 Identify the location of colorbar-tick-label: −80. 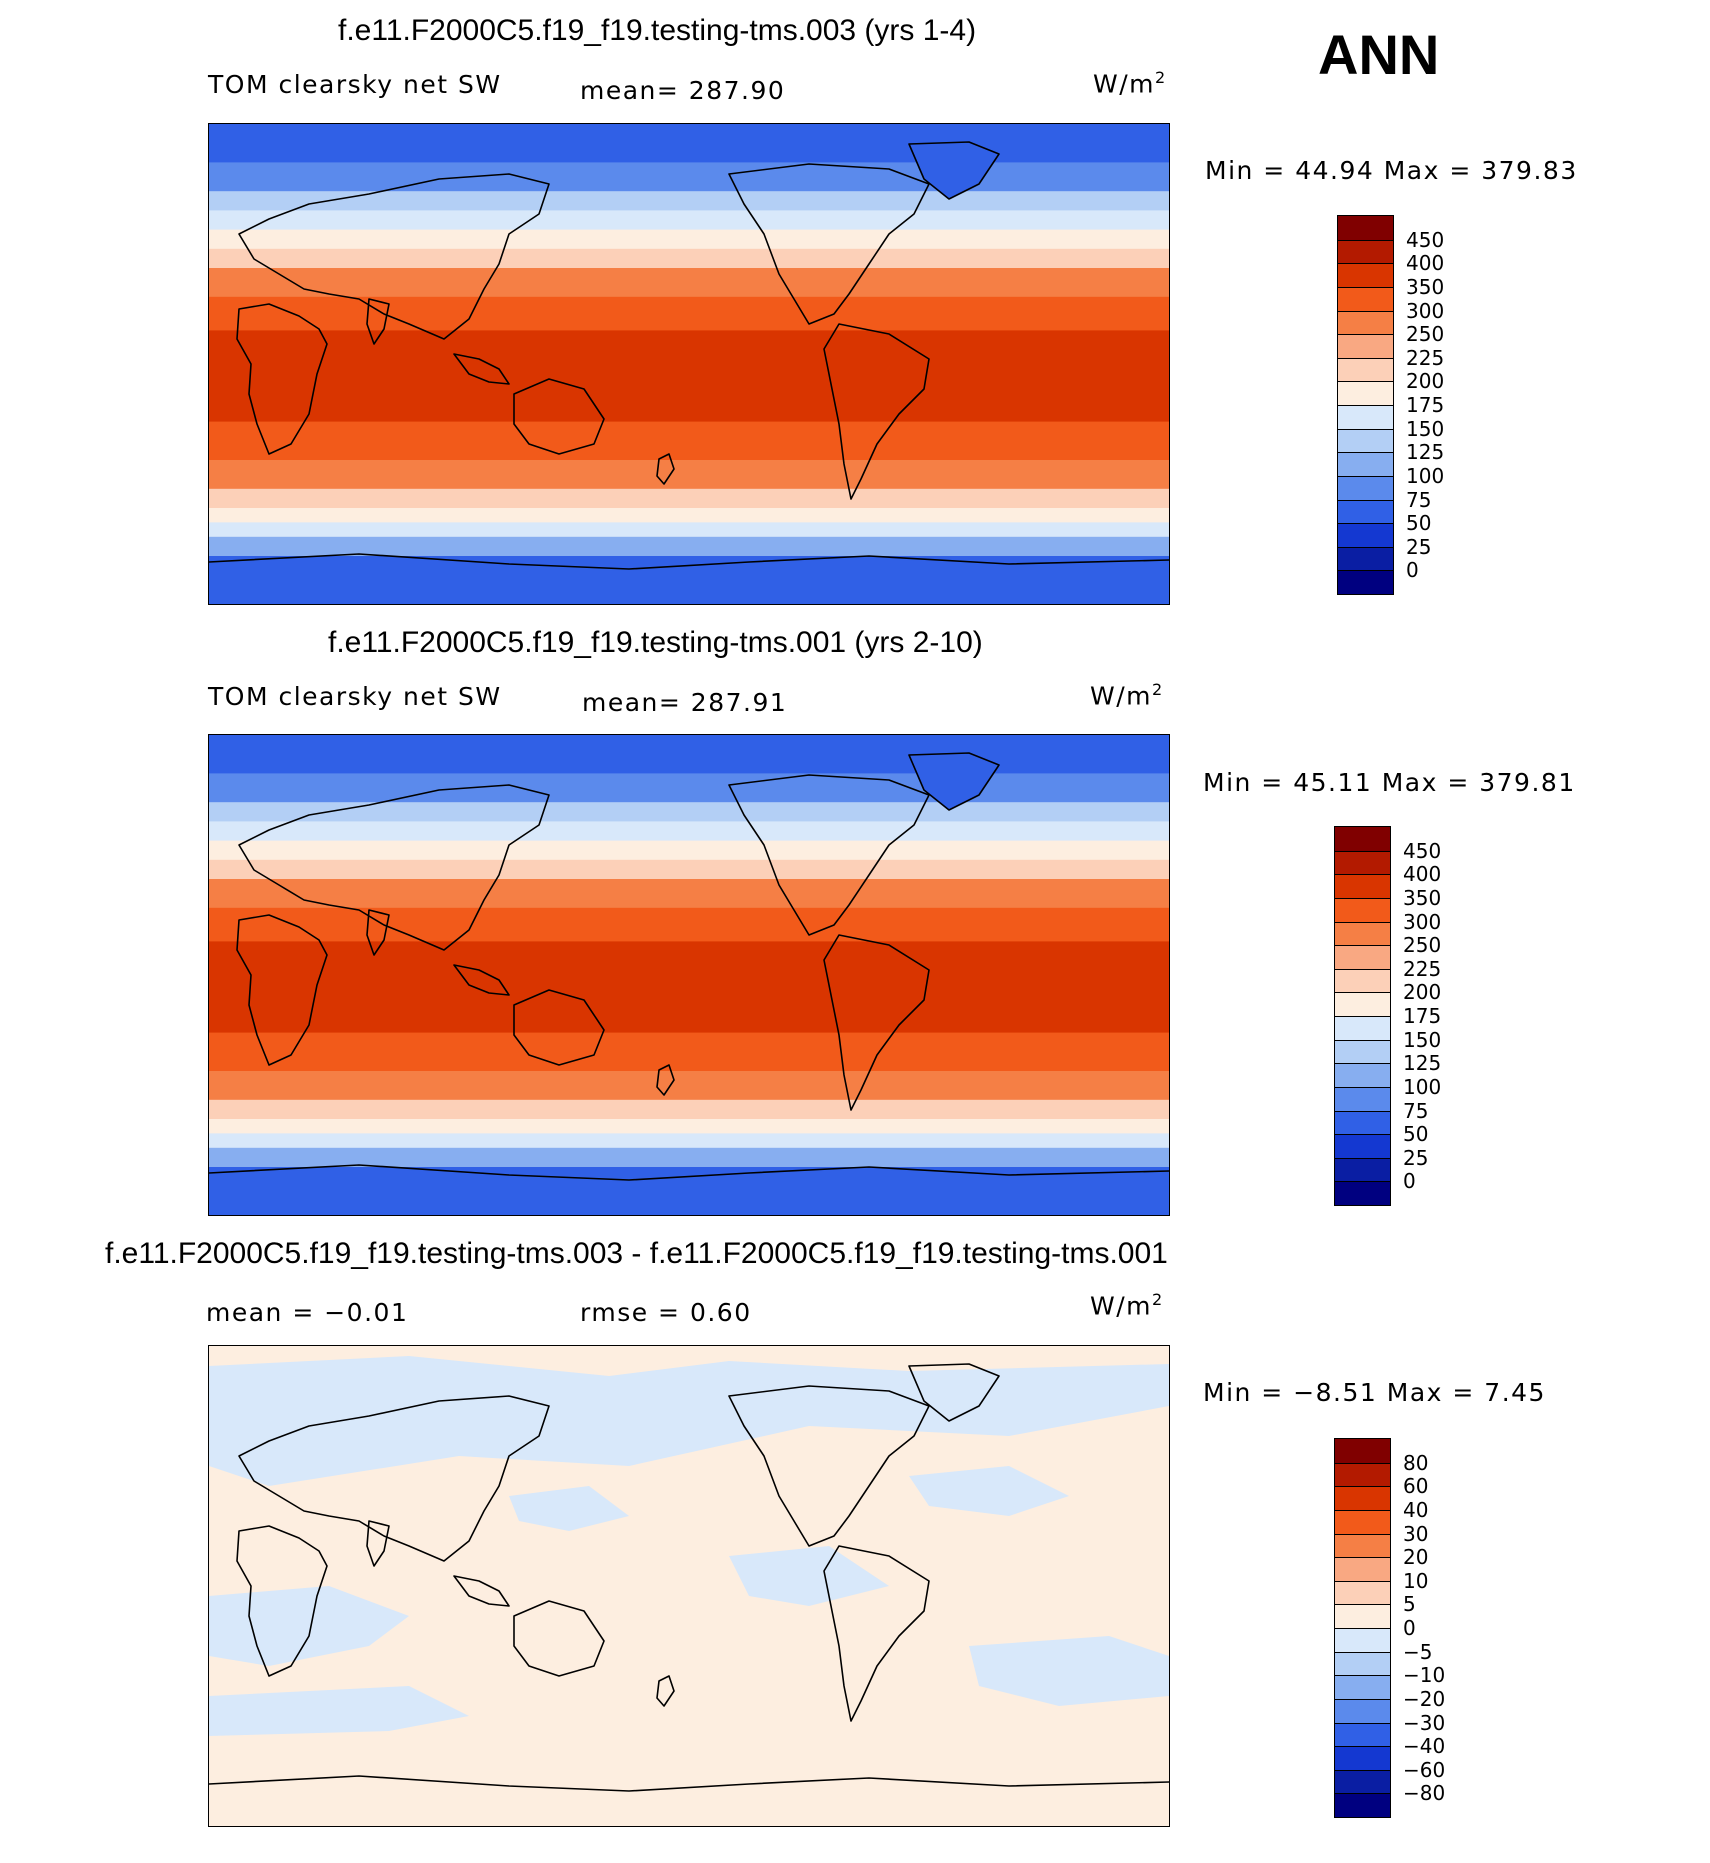
(1424, 1793).